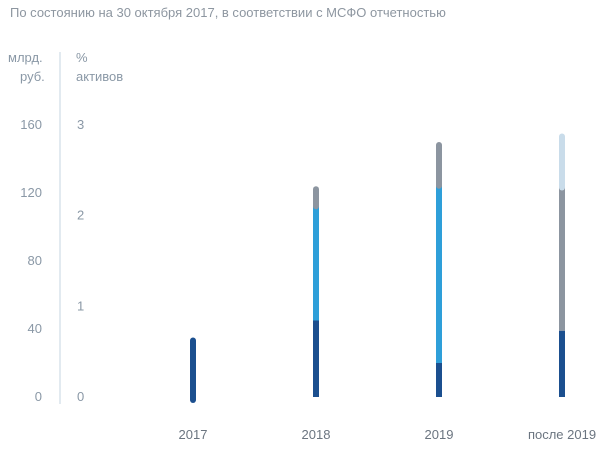  I want to click on left-tick-label: 120, so click(31, 192).